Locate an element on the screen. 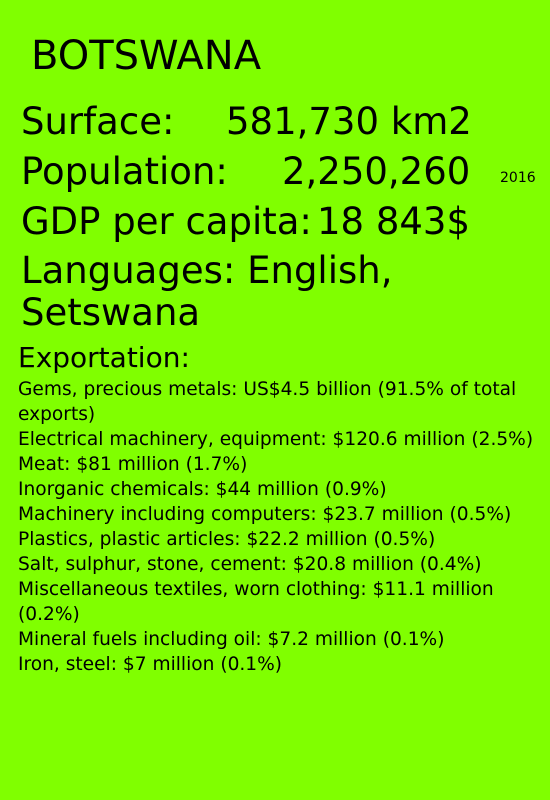 This screenshot has width=550, height=800. languages-label: Languages: is located at coordinates (128, 270).